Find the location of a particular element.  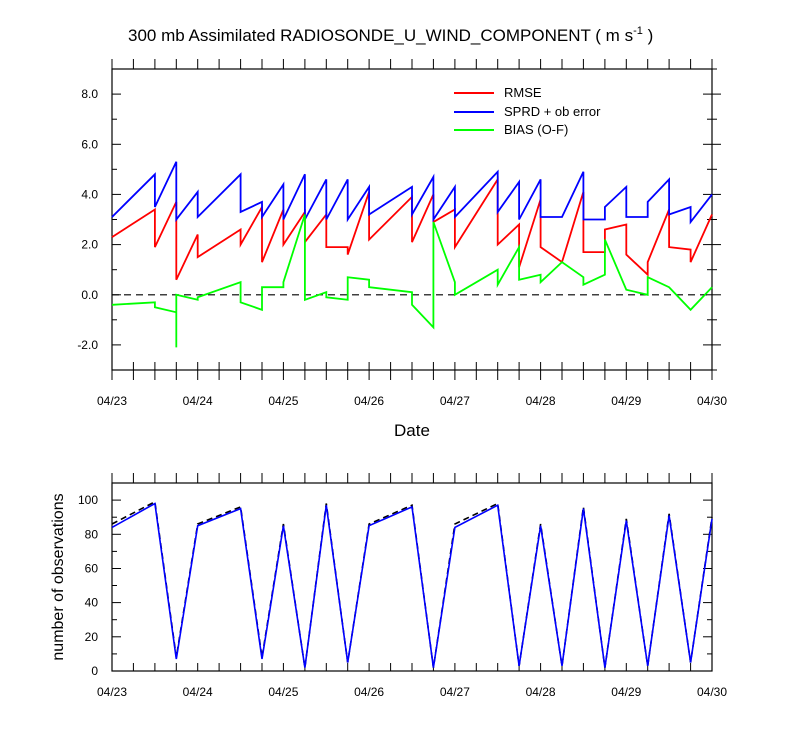

bottom-x-tick-label: 04/26 is located at coordinates (369, 692).